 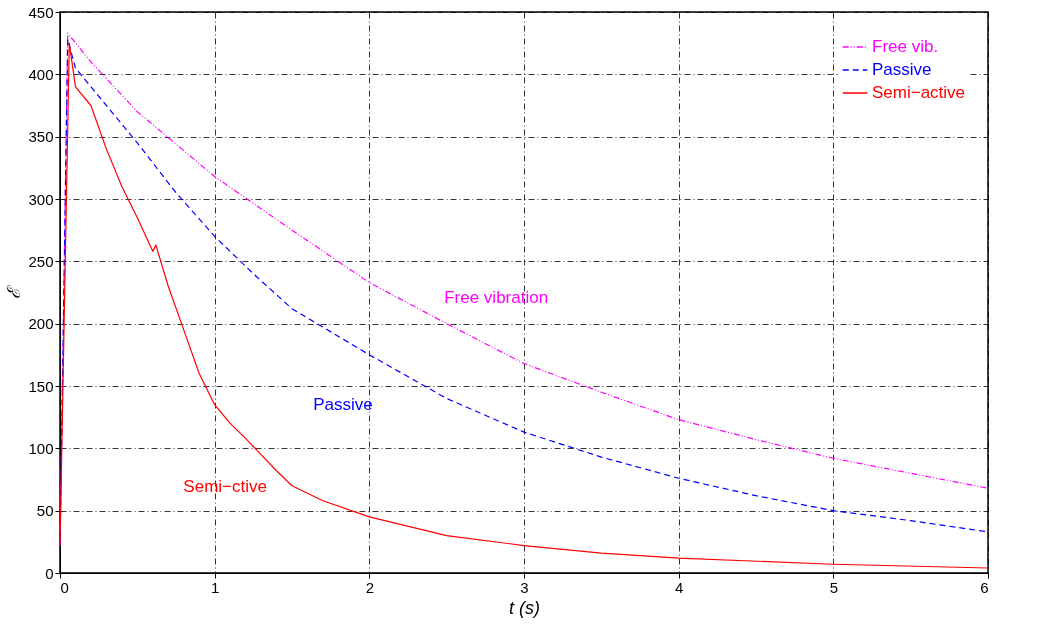 I want to click on annotation: Passive, so click(x=343, y=404).